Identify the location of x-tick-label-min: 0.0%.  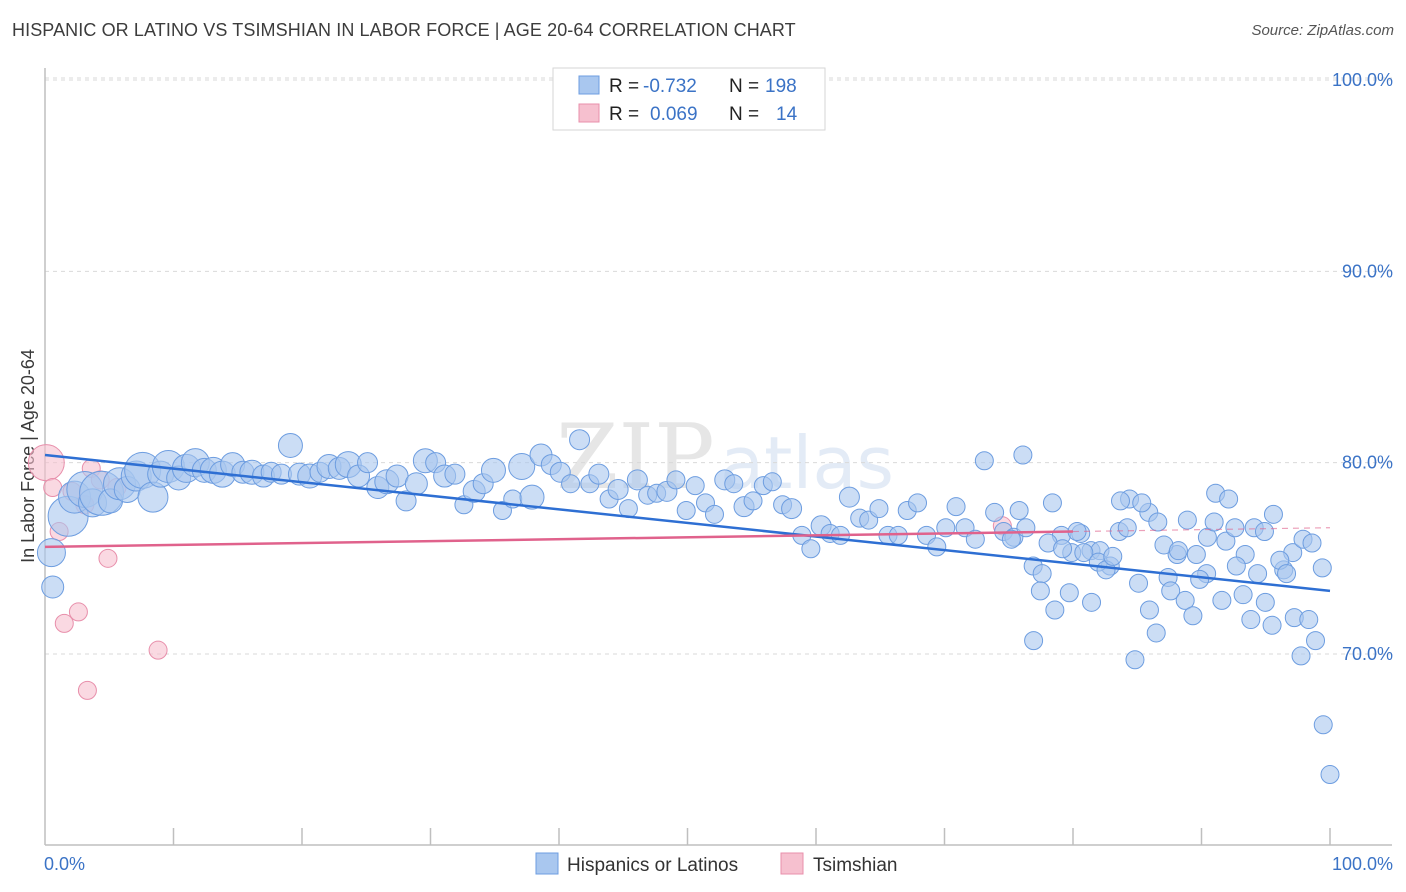
(64, 864).